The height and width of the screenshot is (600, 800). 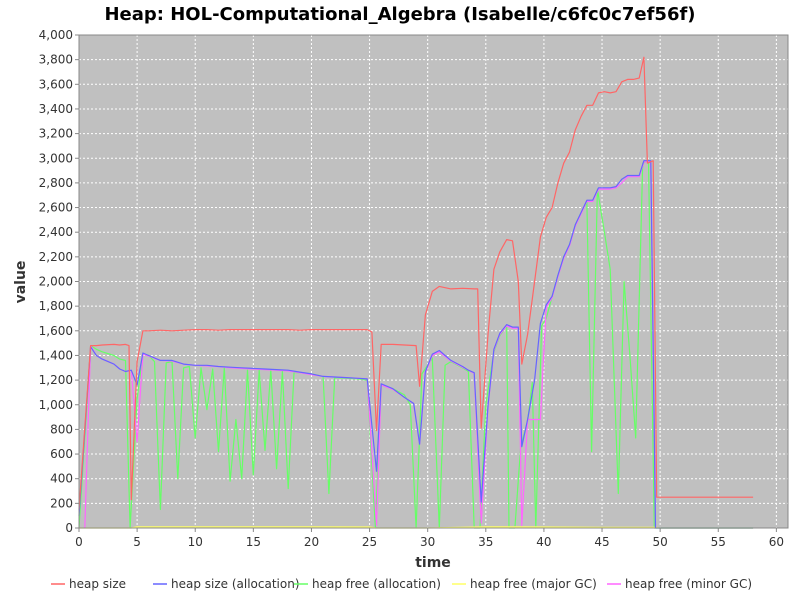 What do you see at coordinates (56, 380) in the screenshot?
I see `y-tick-label: 1,200` at bounding box center [56, 380].